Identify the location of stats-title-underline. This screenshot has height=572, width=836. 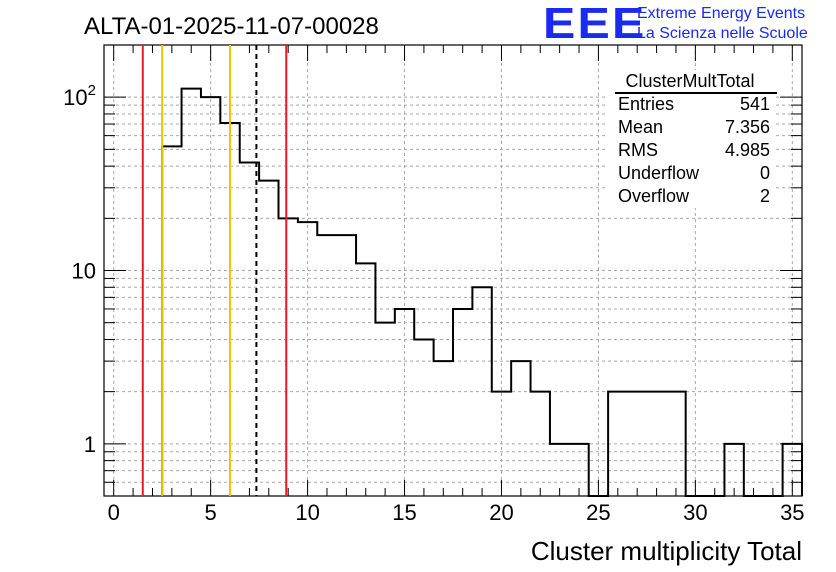
(696, 93).